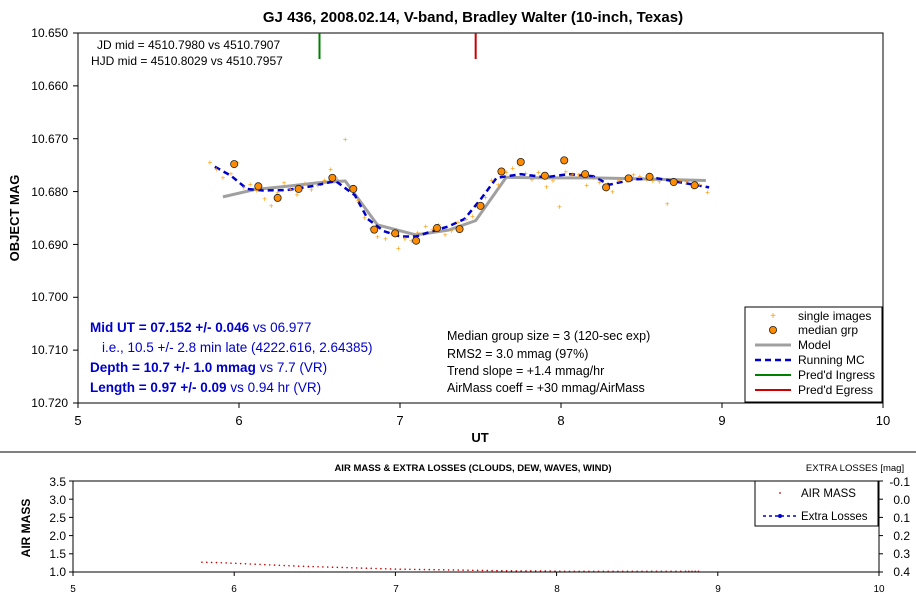 Image resolution: width=916 pixels, height=606 pixels. What do you see at coordinates (814, 345) in the screenshot?
I see `legend-label-model: Model` at bounding box center [814, 345].